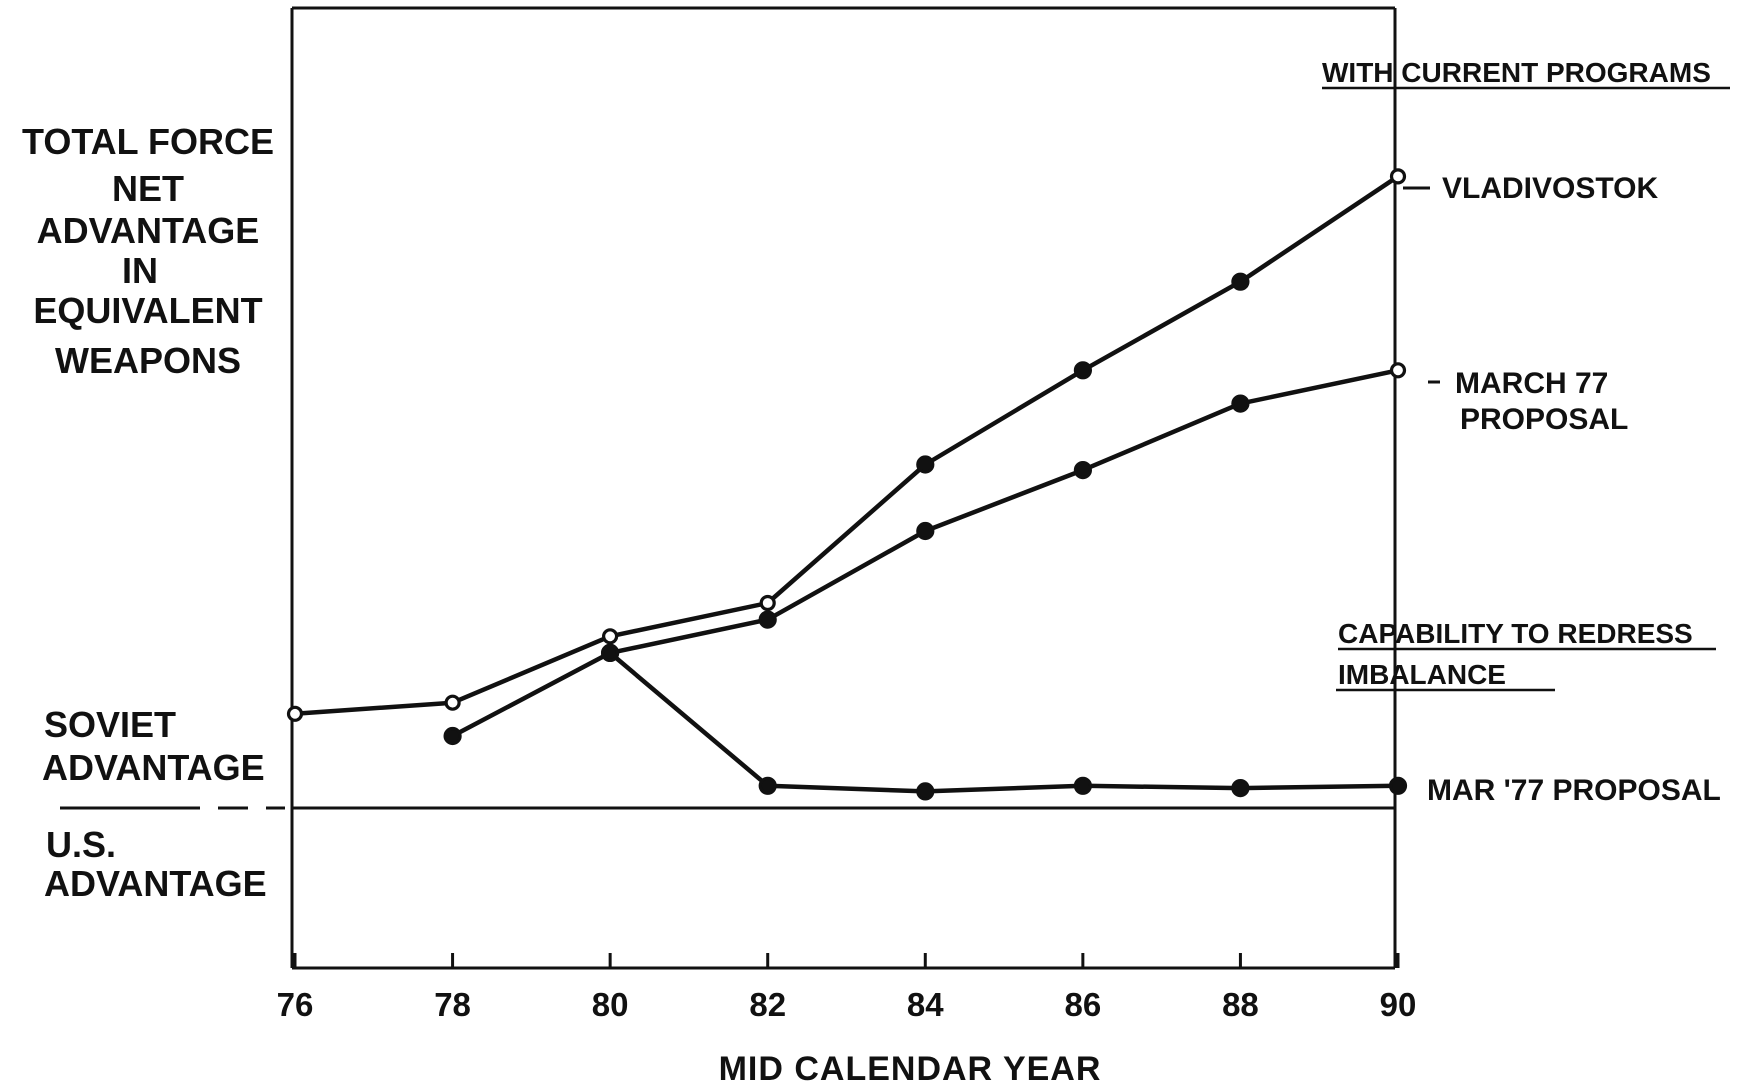 The image size is (1743, 1091). What do you see at coordinates (148, 141) in the screenshot?
I see `y-axis-label-line-1: TOTAL FORCE` at bounding box center [148, 141].